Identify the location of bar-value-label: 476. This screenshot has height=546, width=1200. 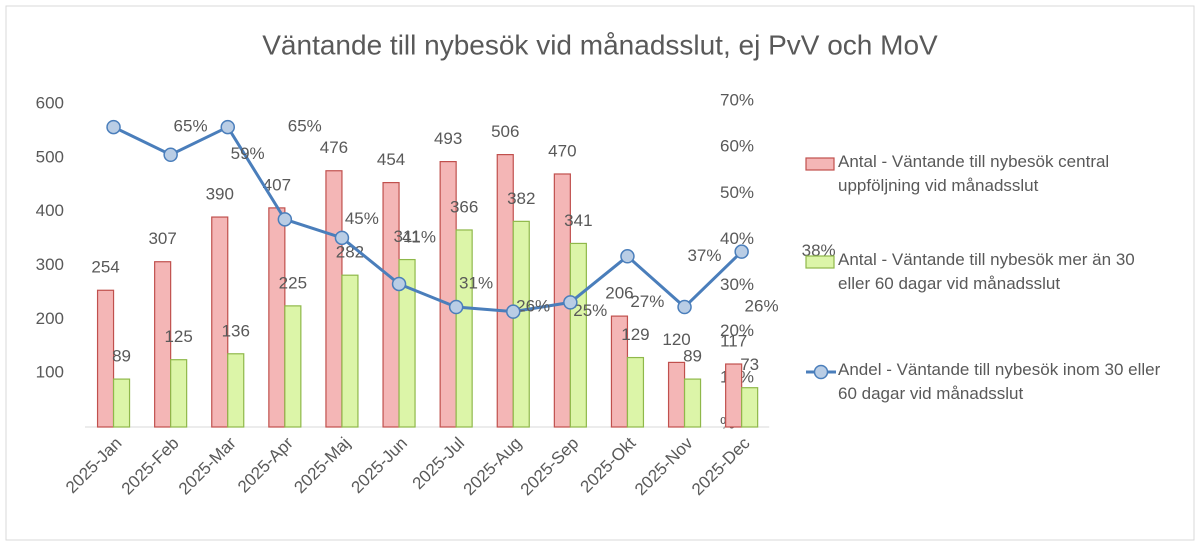
(334, 147).